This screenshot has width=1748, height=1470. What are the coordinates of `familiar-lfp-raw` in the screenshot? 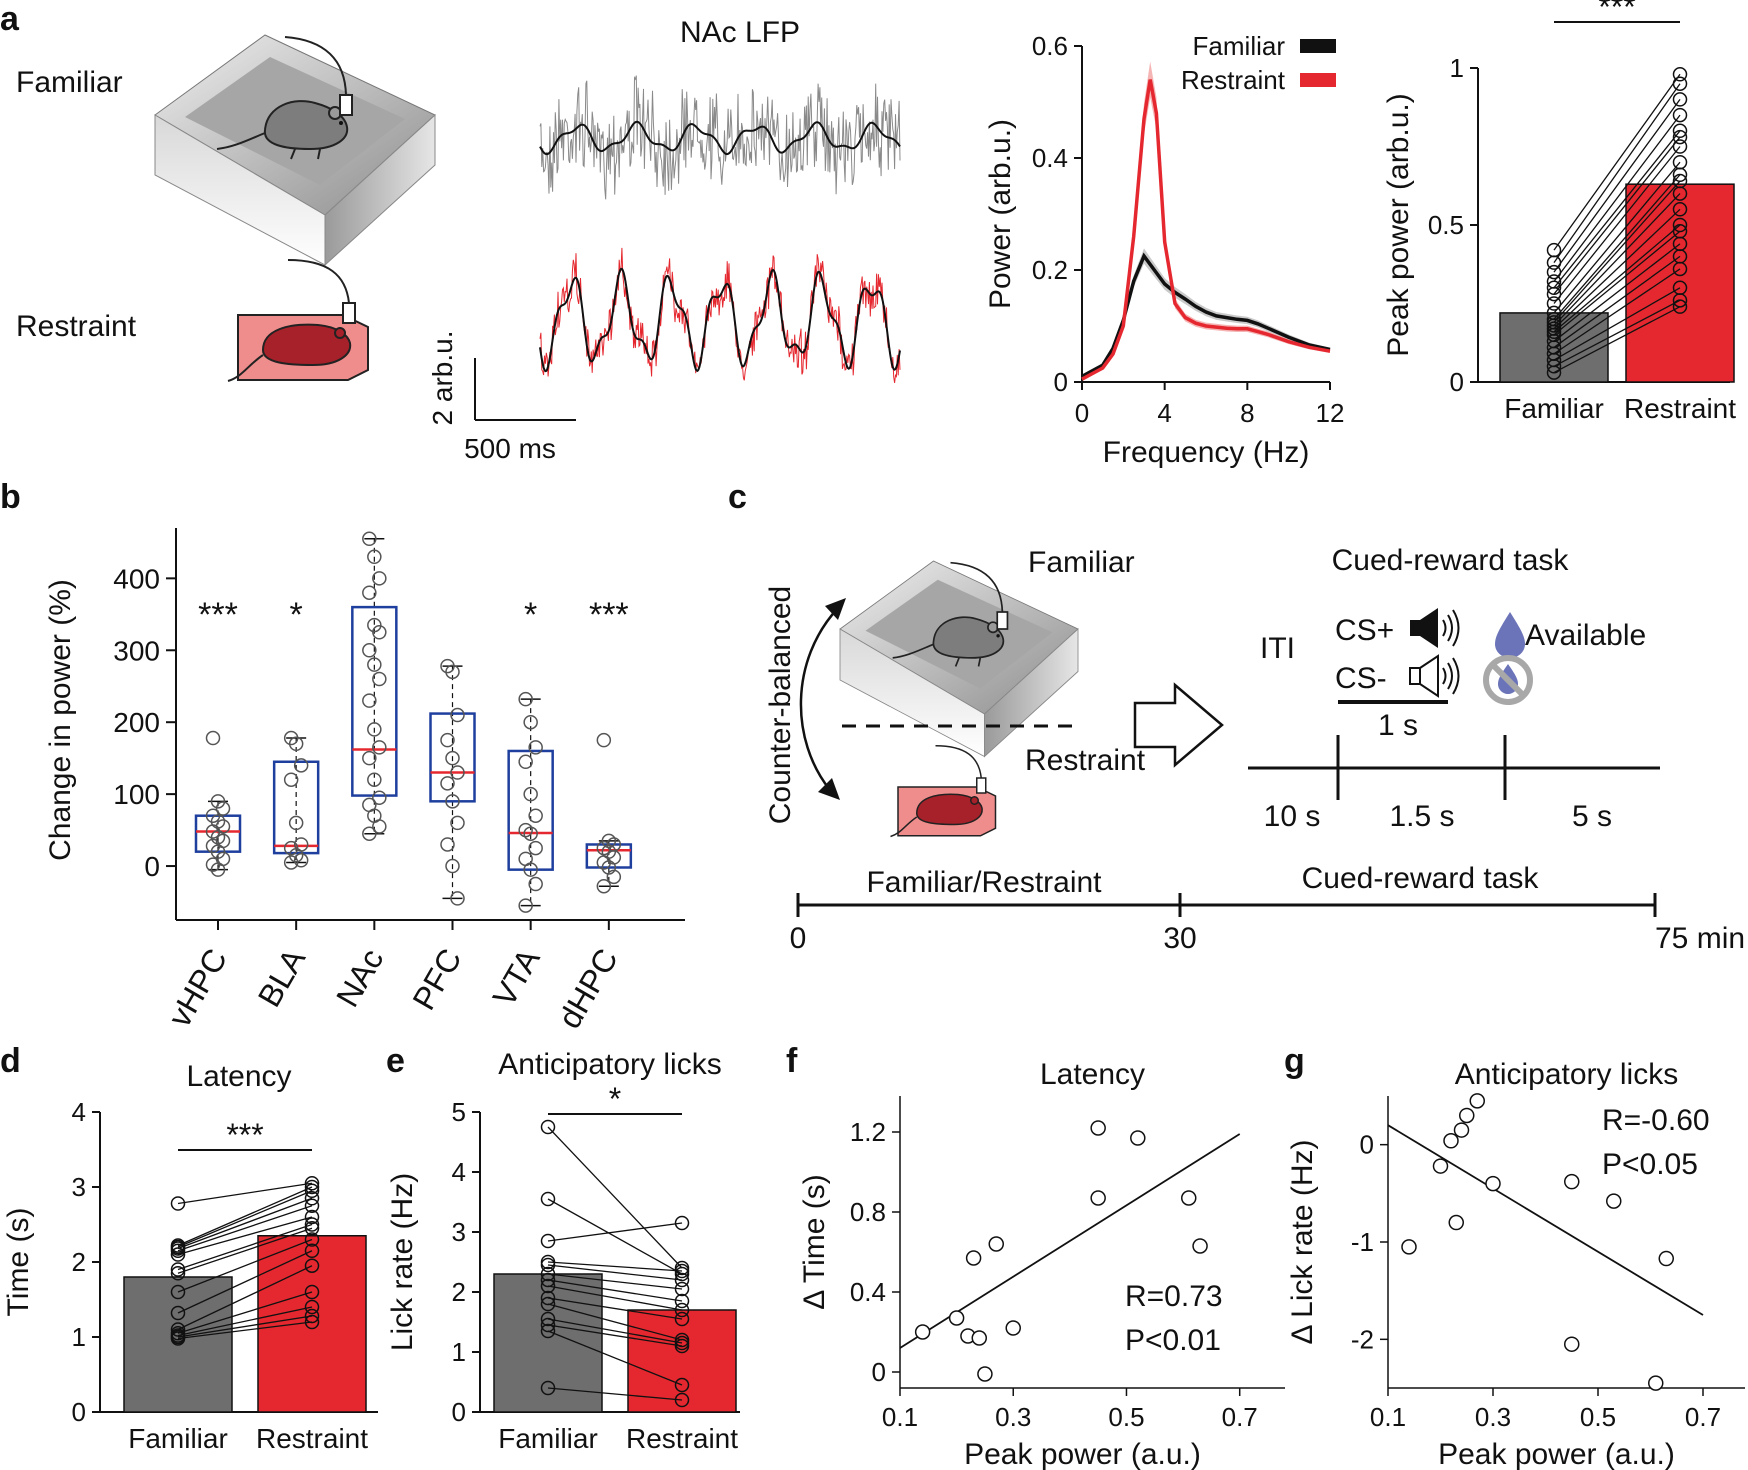 It's located at (720, 137).